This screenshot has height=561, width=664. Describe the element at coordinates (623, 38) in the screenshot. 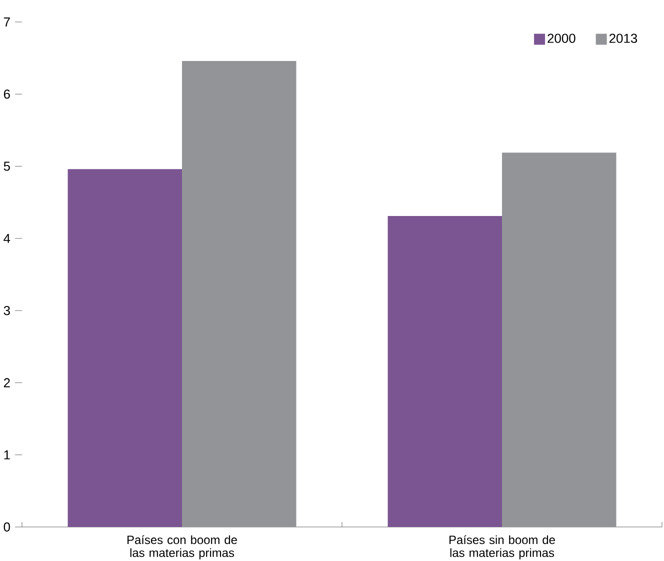

I see `legend-label: 2013` at that location.